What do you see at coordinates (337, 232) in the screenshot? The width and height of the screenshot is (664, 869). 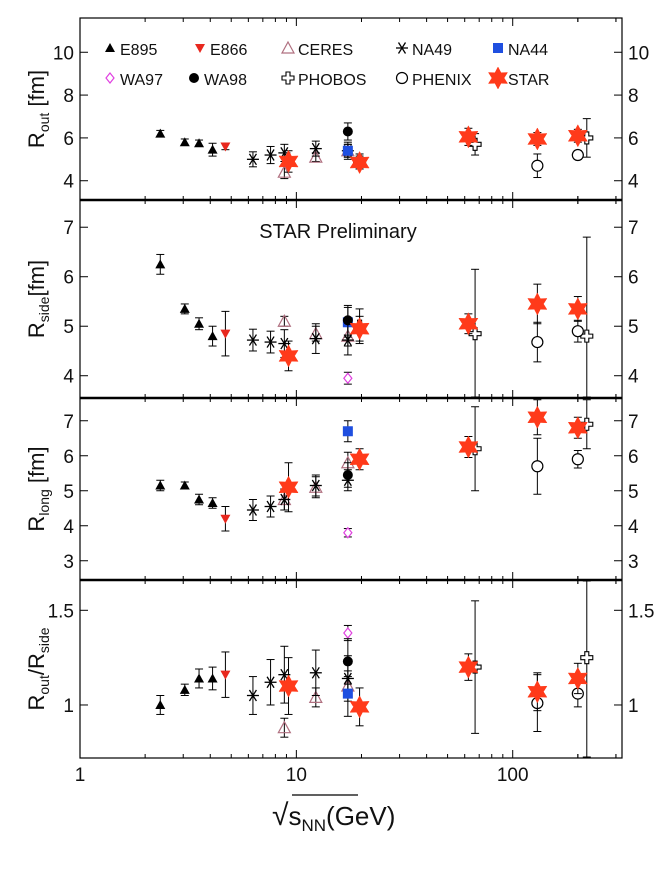 I see `star-preliminary-annotation: STAR Preliminary` at bounding box center [337, 232].